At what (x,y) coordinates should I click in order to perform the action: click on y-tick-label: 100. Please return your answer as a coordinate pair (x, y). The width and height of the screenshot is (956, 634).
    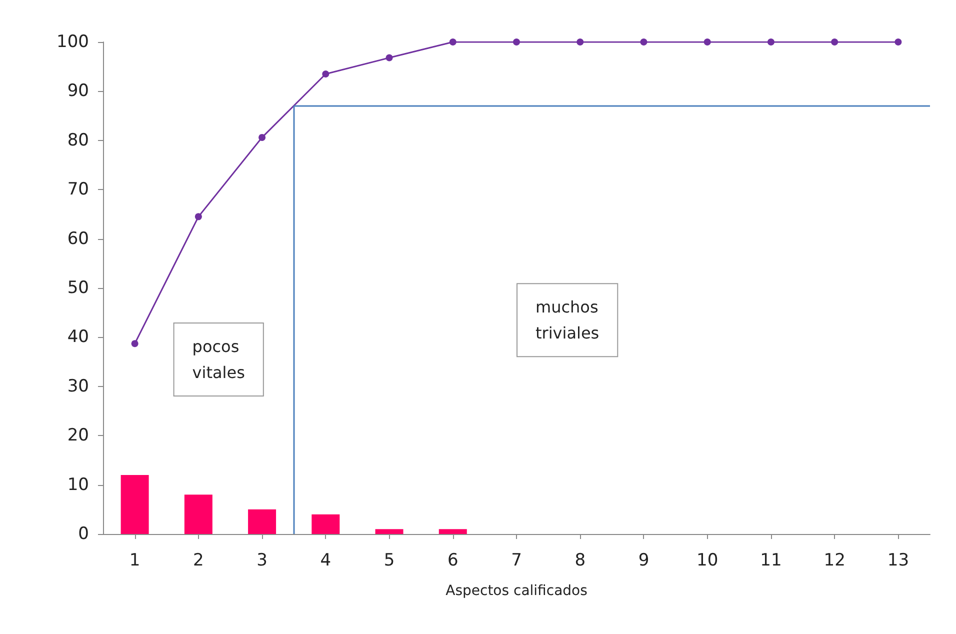
    Looking at the image, I should click on (72, 42).